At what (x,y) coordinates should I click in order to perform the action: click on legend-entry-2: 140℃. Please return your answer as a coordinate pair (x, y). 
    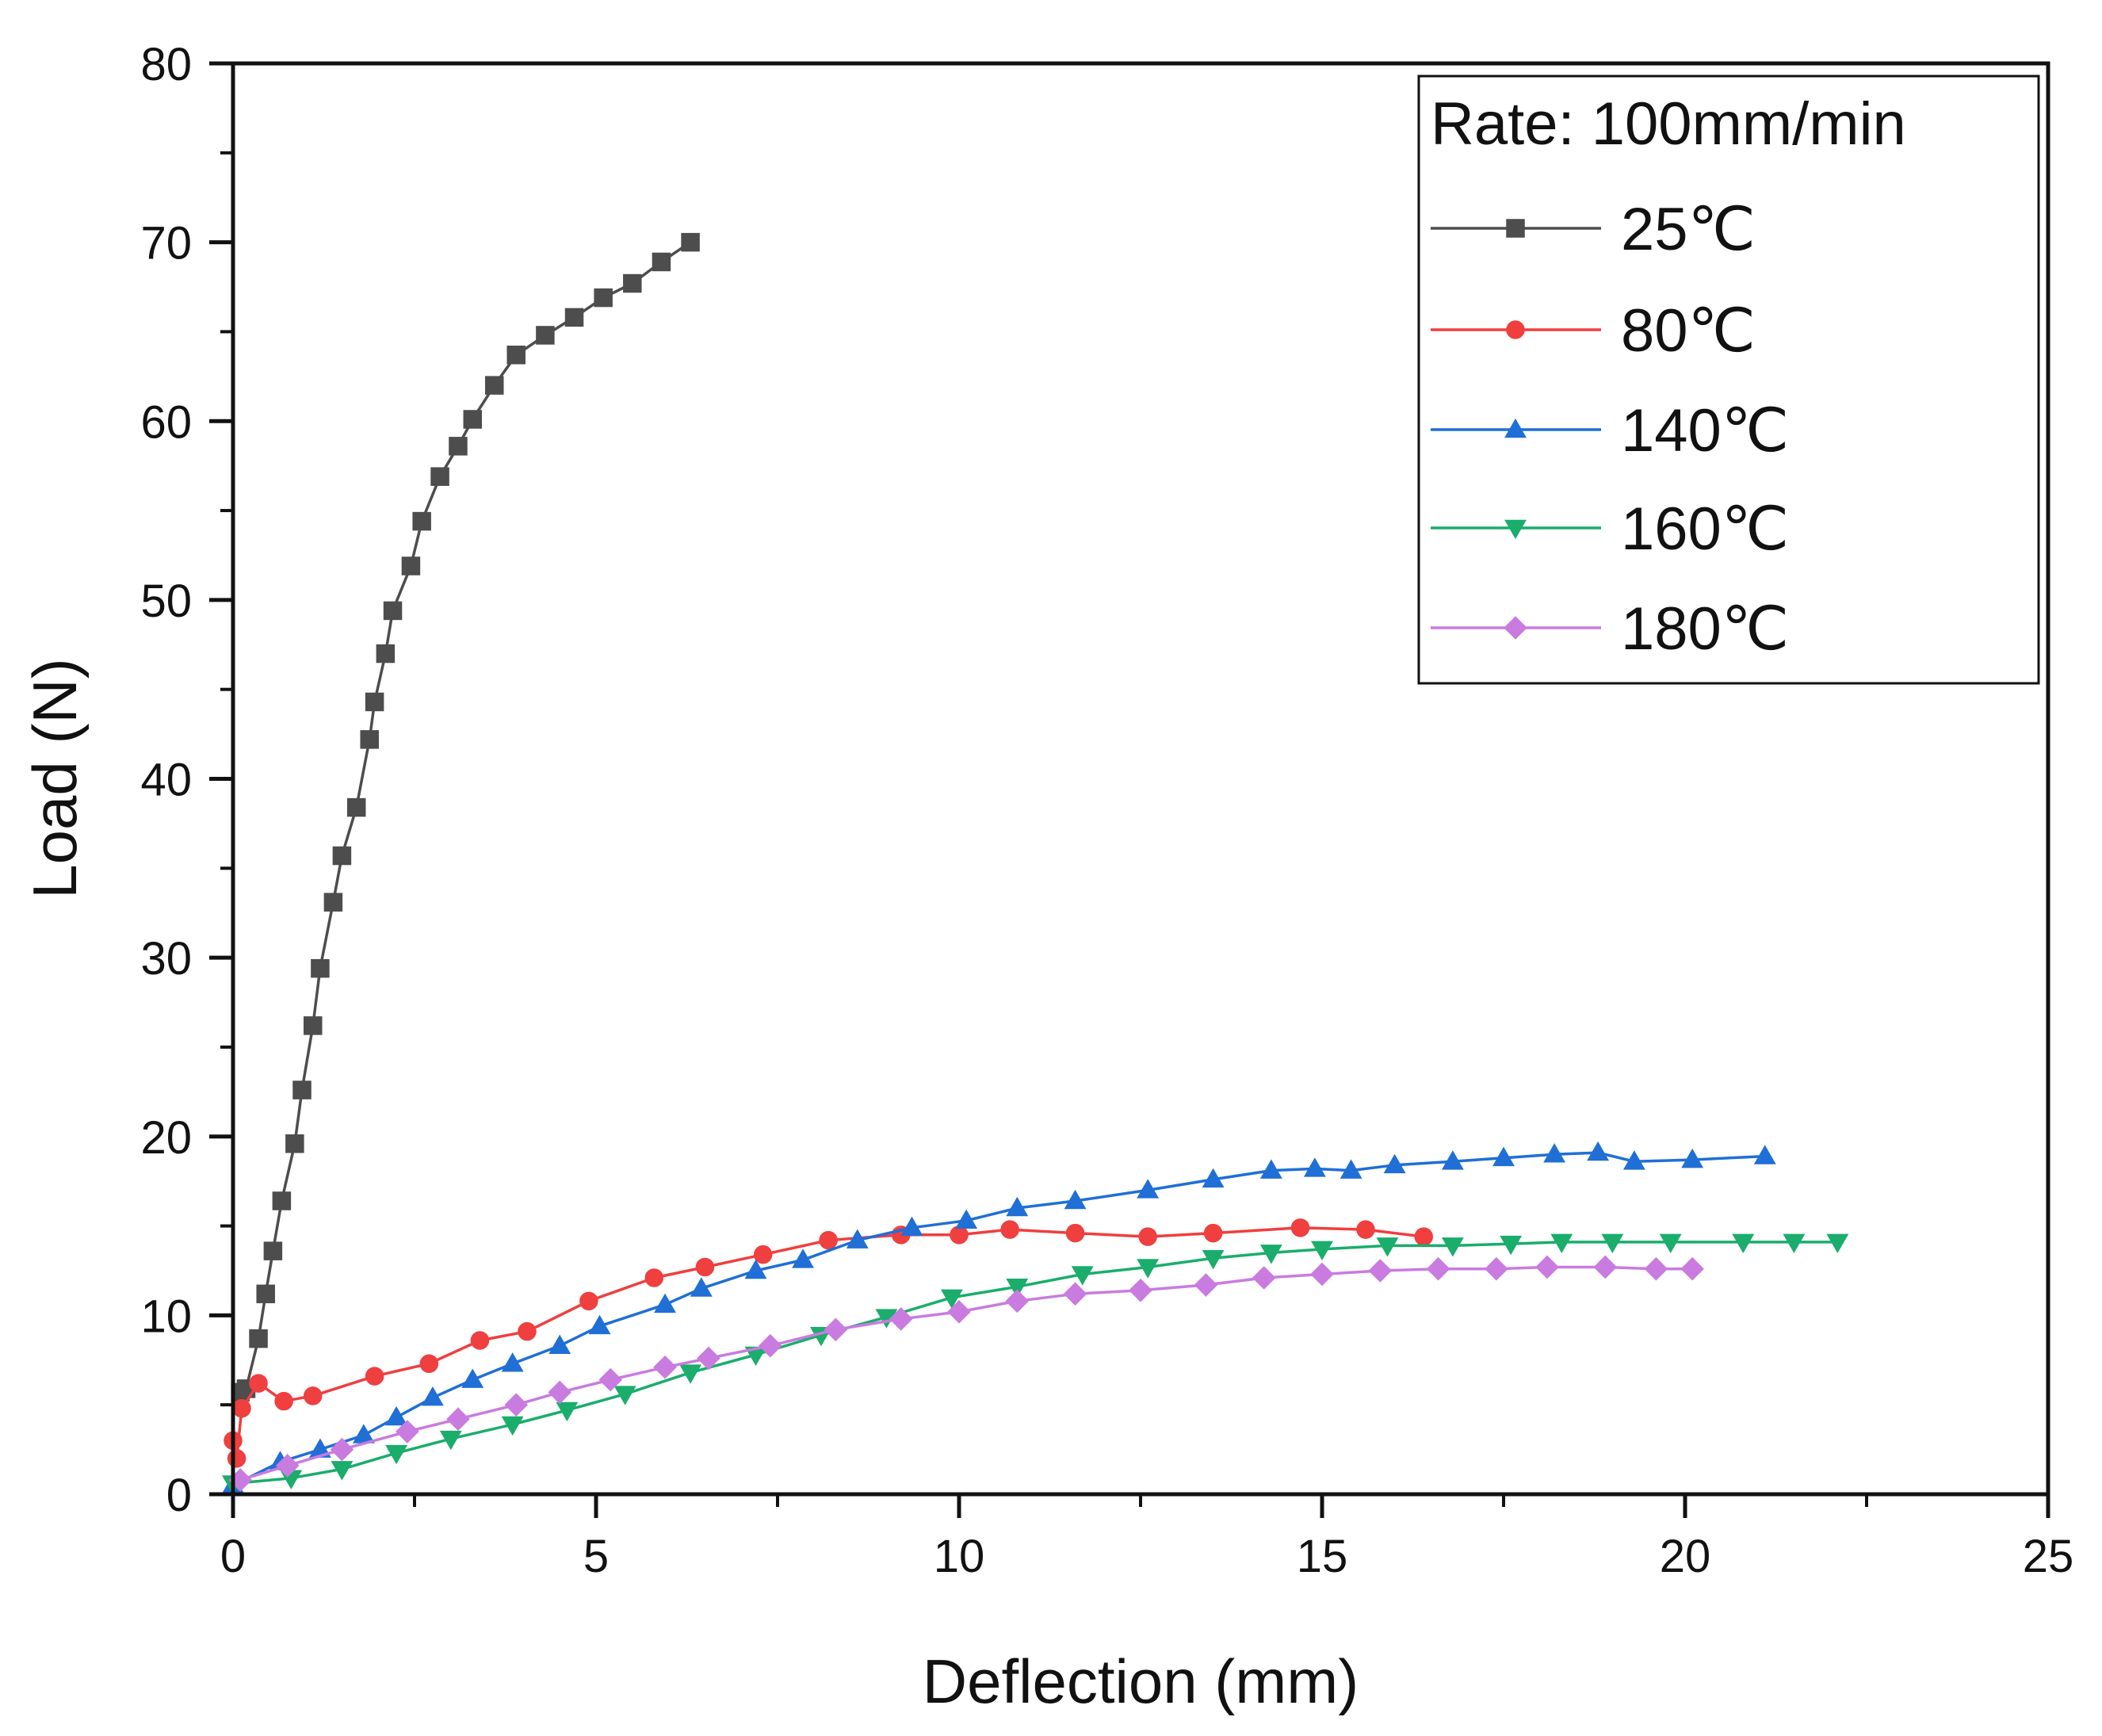
    Looking at the image, I should click on (1610, 431).